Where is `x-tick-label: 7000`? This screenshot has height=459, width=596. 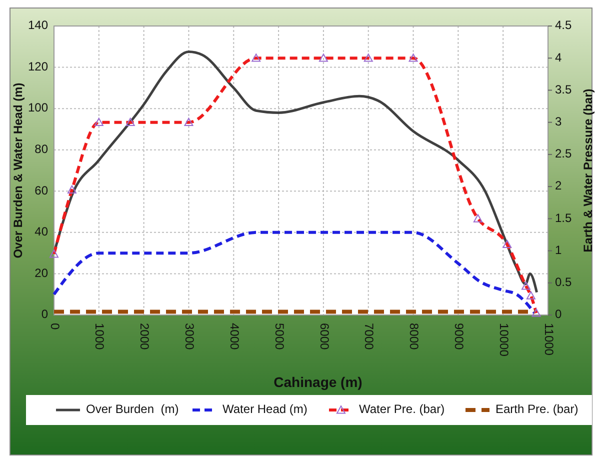
x-tick-label: 7000 is located at coordinates (369, 336).